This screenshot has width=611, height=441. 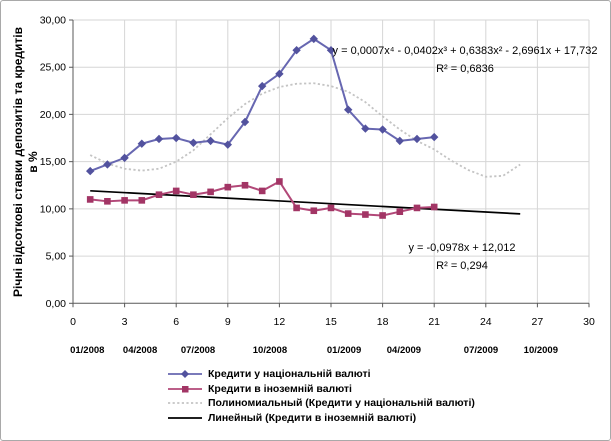 I want to click on date-label: 04/2008, so click(x=140, y=350).